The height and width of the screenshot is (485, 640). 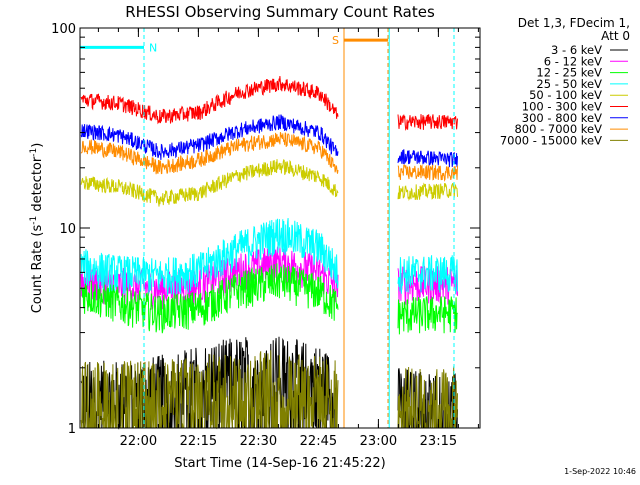 What do you see at coordinates (37, 186) in the screenshot?
I see `y-axis-label-mid: detector` at bounding box center [37, 186].